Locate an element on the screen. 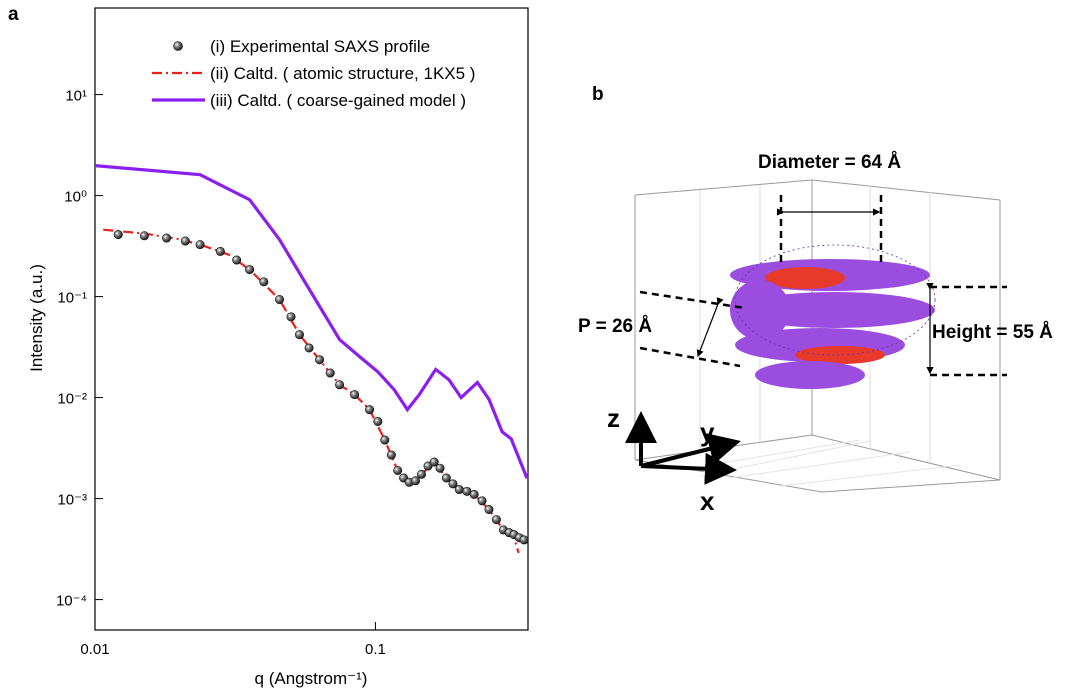  dimension-arrows is located at coordinates (815, 291).